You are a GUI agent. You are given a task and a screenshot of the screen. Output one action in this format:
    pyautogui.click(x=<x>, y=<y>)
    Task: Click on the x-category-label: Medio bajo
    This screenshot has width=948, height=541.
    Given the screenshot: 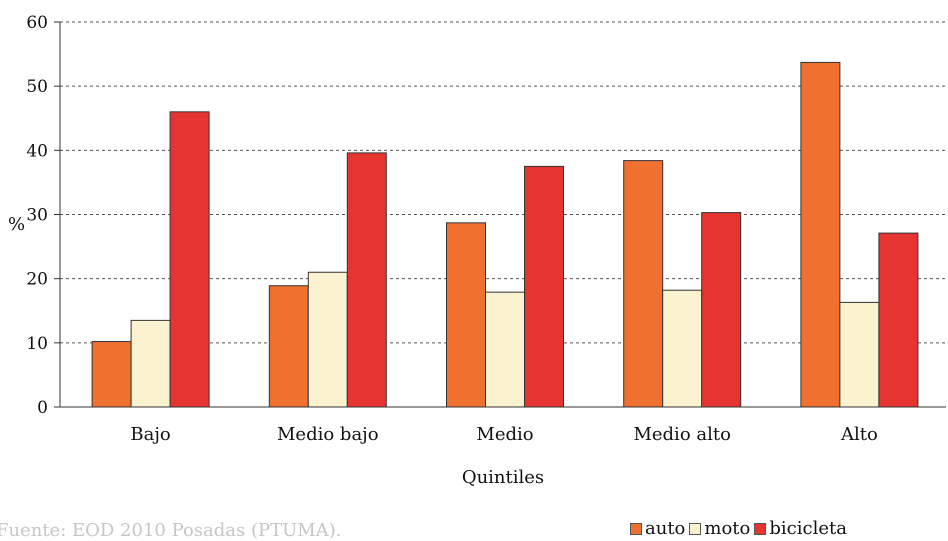 What is the action you would take?
    pyautogui.click(x=328, y=434)
    